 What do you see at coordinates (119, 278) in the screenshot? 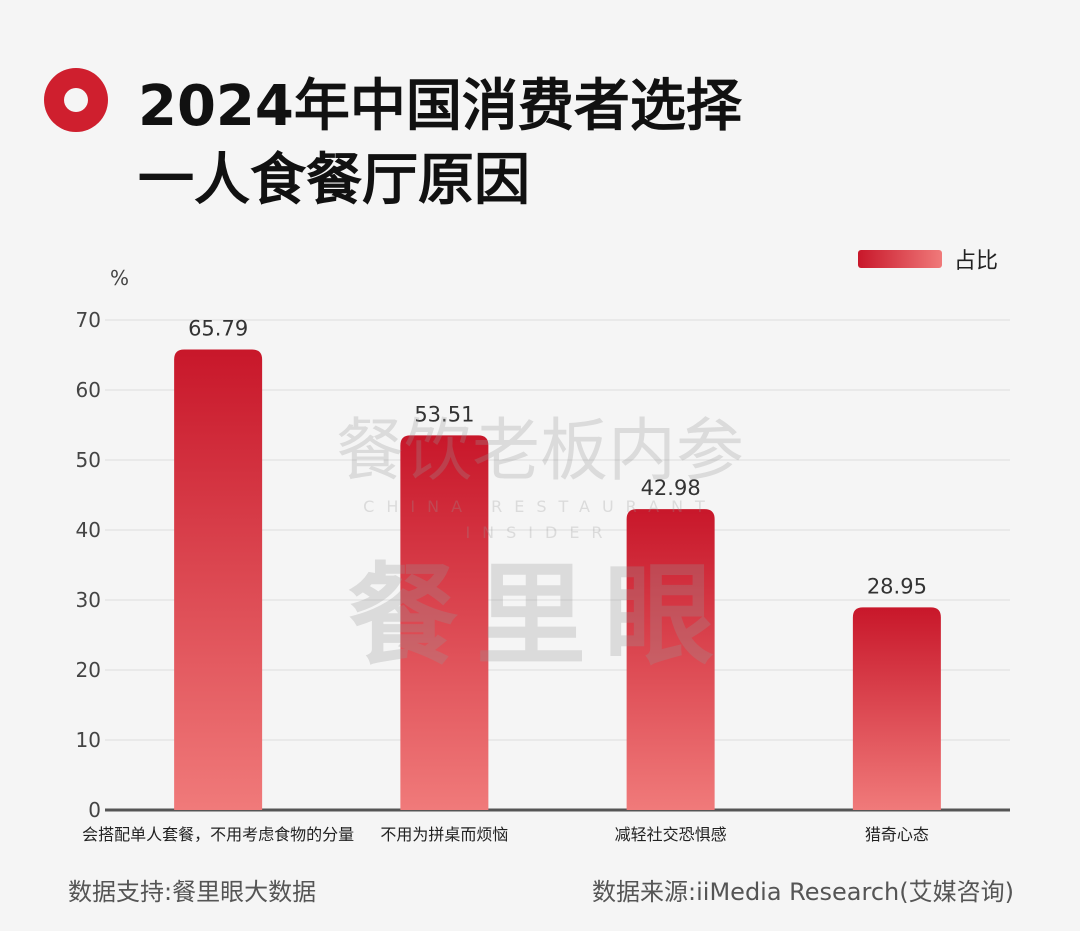
I see `y-axis-unit-label: %` at bounding box center [119, 278].